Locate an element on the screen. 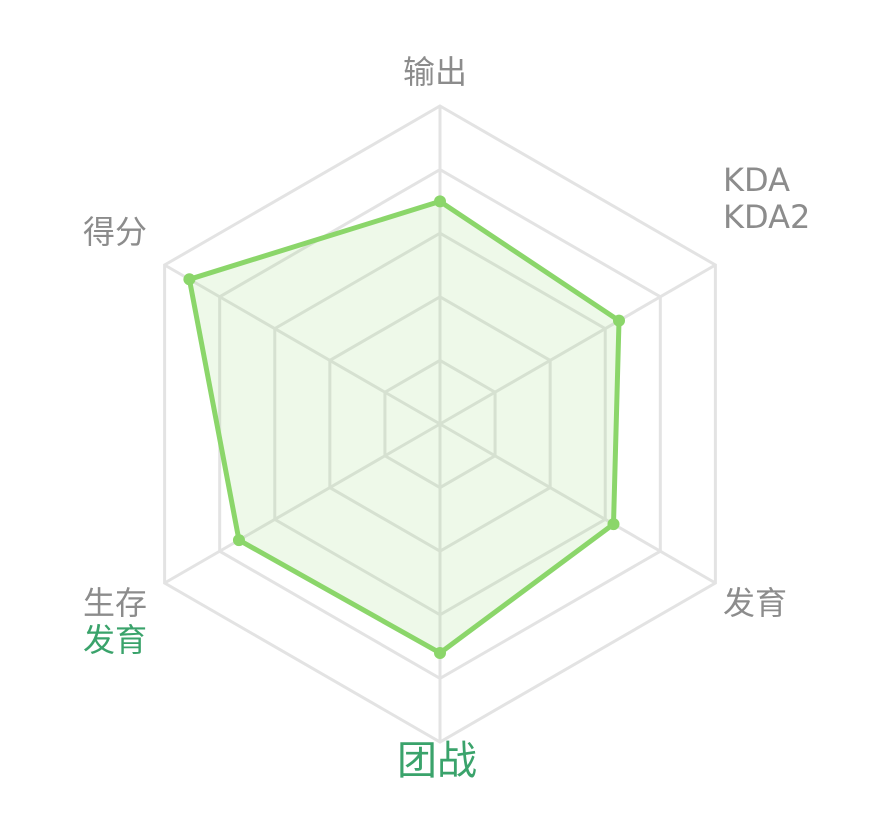  axis-label-survive-line1: 生存 is located at coordinates (115, 603).